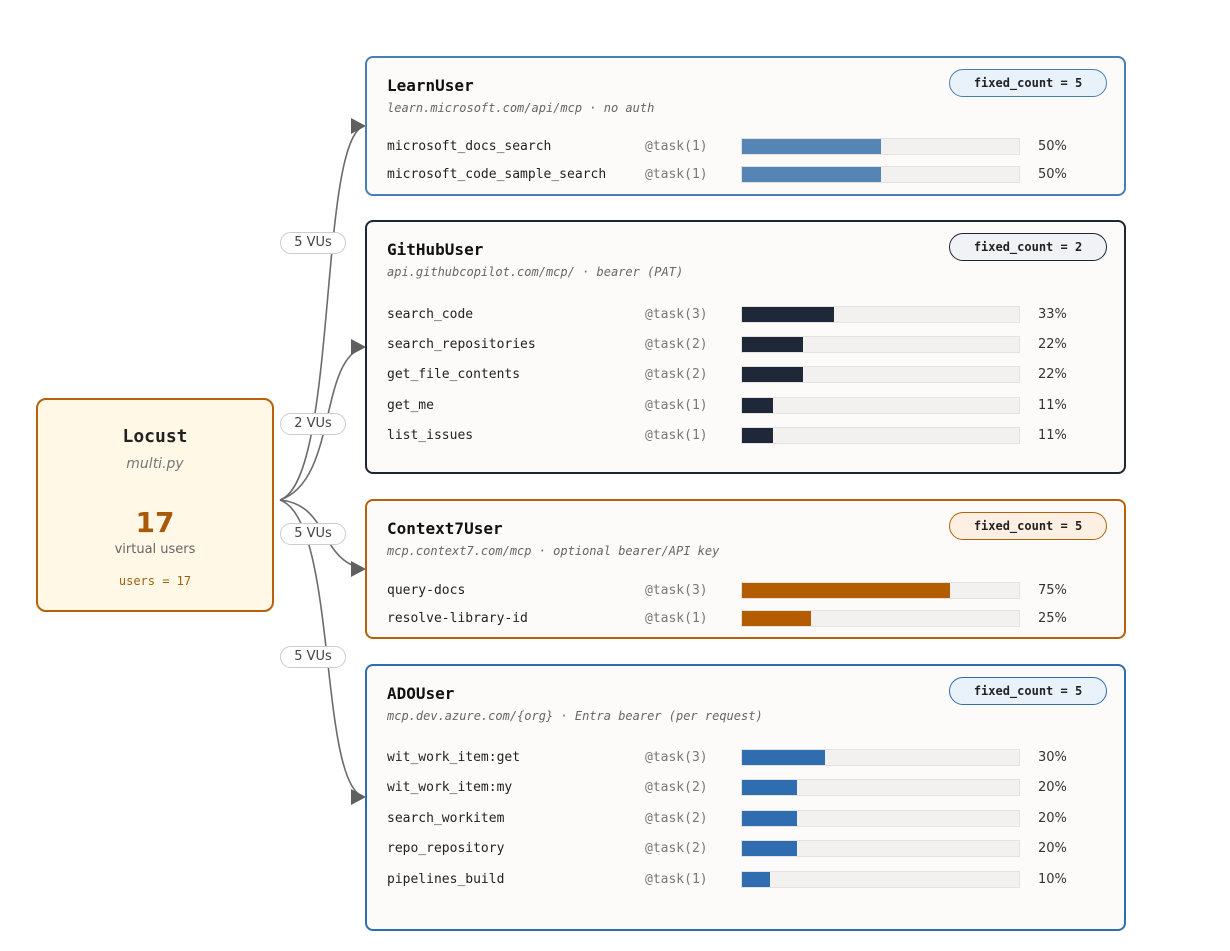 This screenshot has height=951, width=1230. Describe the element at coordinates (358, 347) in the screenshot. I see `arrow-github` at that location.